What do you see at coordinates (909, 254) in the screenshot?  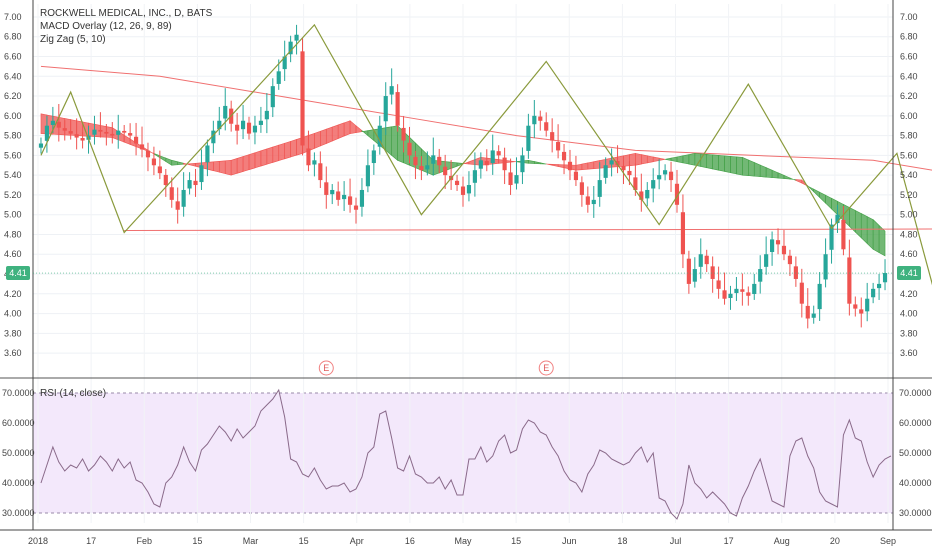 I see `price-tick-right: 4.60` at bounding box center [909, 254].